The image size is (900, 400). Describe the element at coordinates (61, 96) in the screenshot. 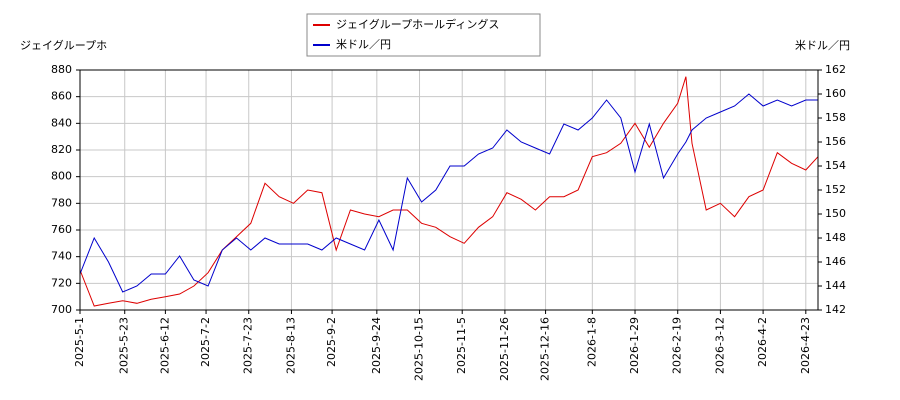

I see `y-tick-label: 860` at that location.